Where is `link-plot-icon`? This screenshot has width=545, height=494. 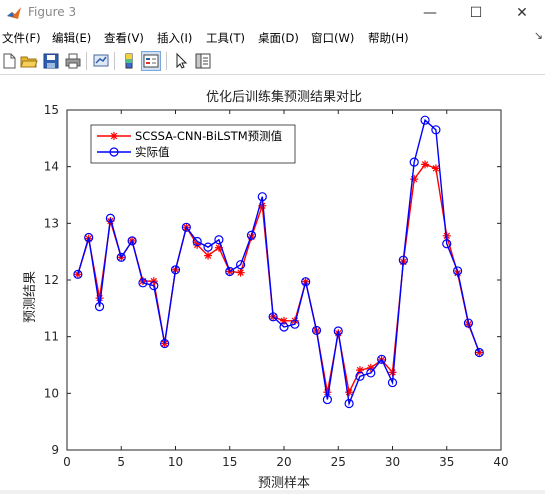 link-plot-icon is located at coordinates (101, 61).